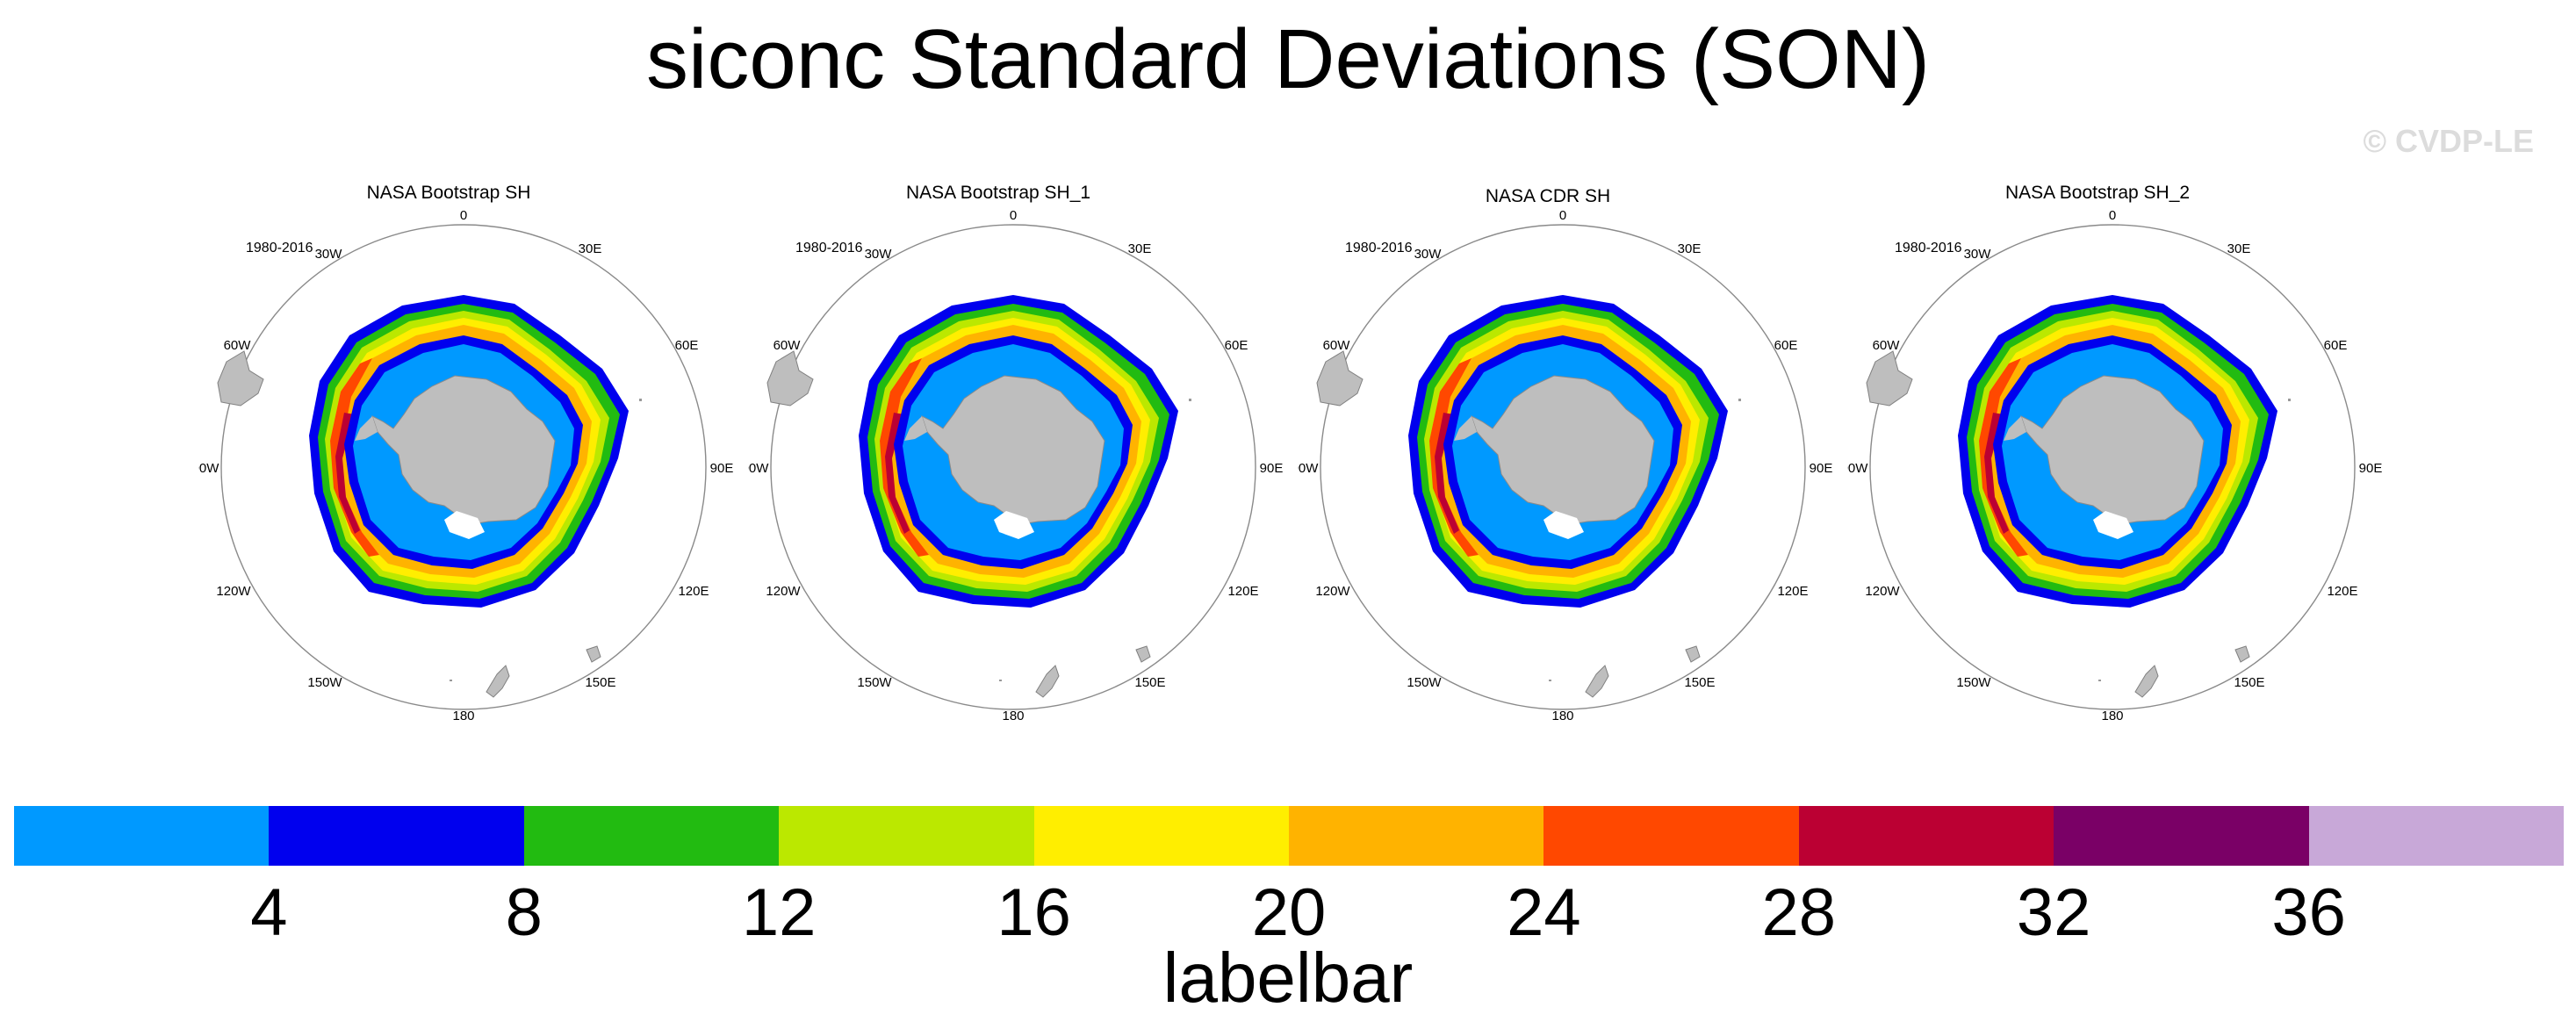 This screenshot has width=2576, height=1029. Describe the element at coordinates (524, 912) in the screenshot. I see `labelbar-tick: 8` at that location.